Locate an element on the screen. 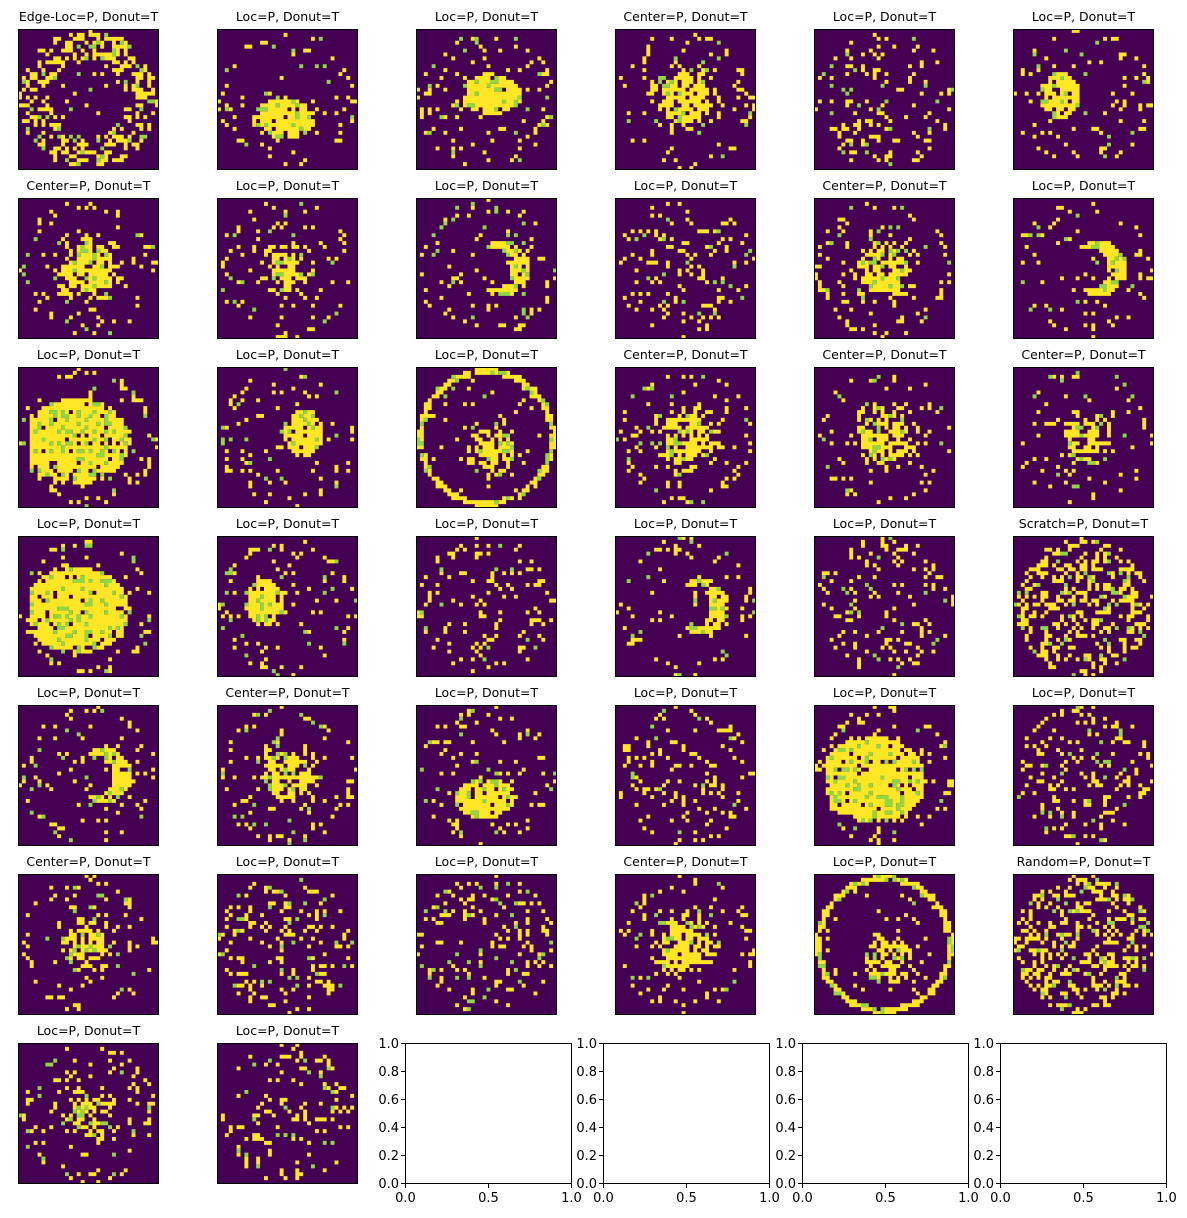 The image size is (1187, 1218). panel-title: Random=P, Donut=T is located at coordinates (1084, 861).